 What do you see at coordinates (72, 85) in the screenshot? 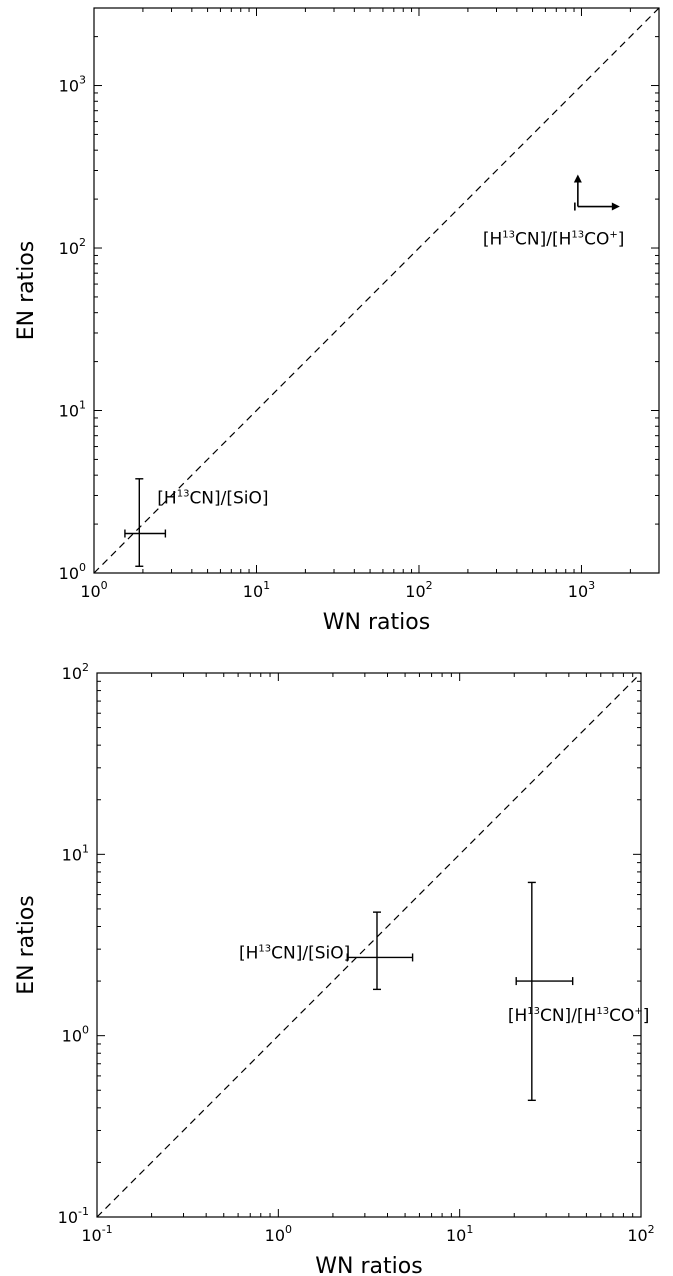
I see `y-tick-label: 10³` at bounding box center [72, 85].